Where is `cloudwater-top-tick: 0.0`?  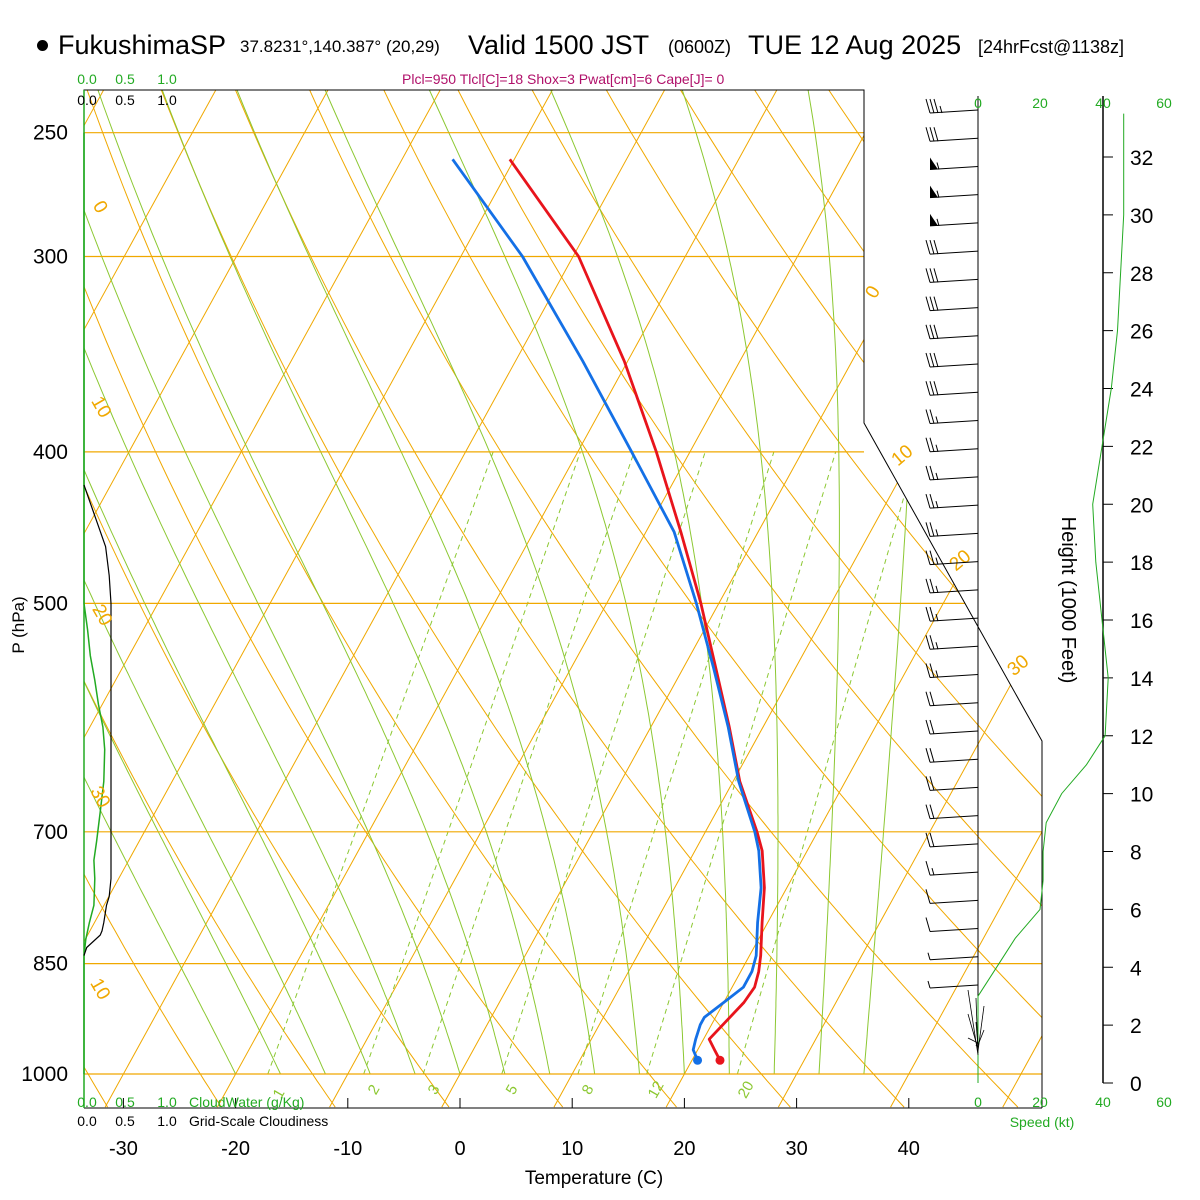 cloudwater-top-tick: 0.0 is located at coordinates (87, 79).